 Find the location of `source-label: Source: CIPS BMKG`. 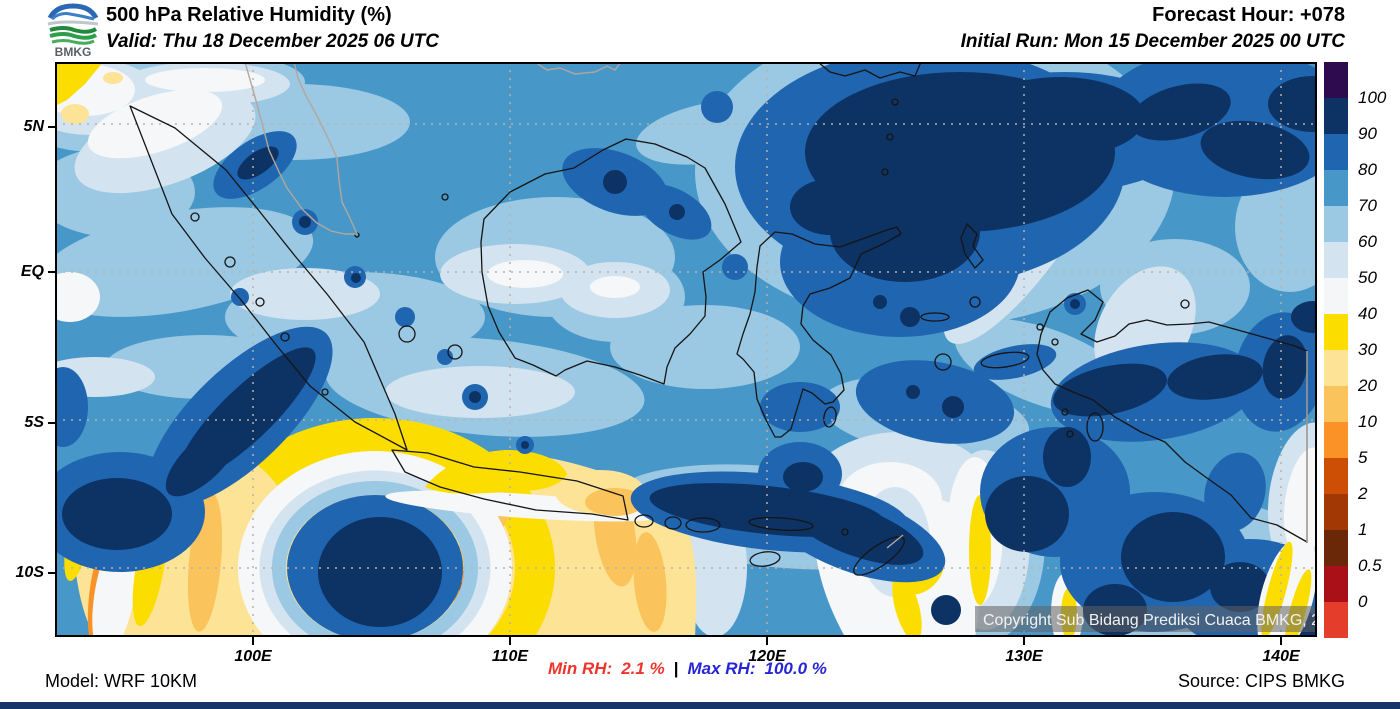

source-label: Source: CIPS BMKG is located at coordinates (1261, 681).